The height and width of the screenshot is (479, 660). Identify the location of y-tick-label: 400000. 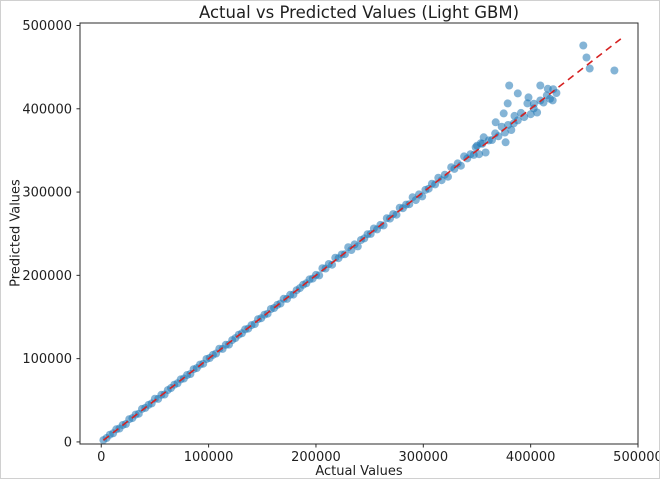
(47, 109).